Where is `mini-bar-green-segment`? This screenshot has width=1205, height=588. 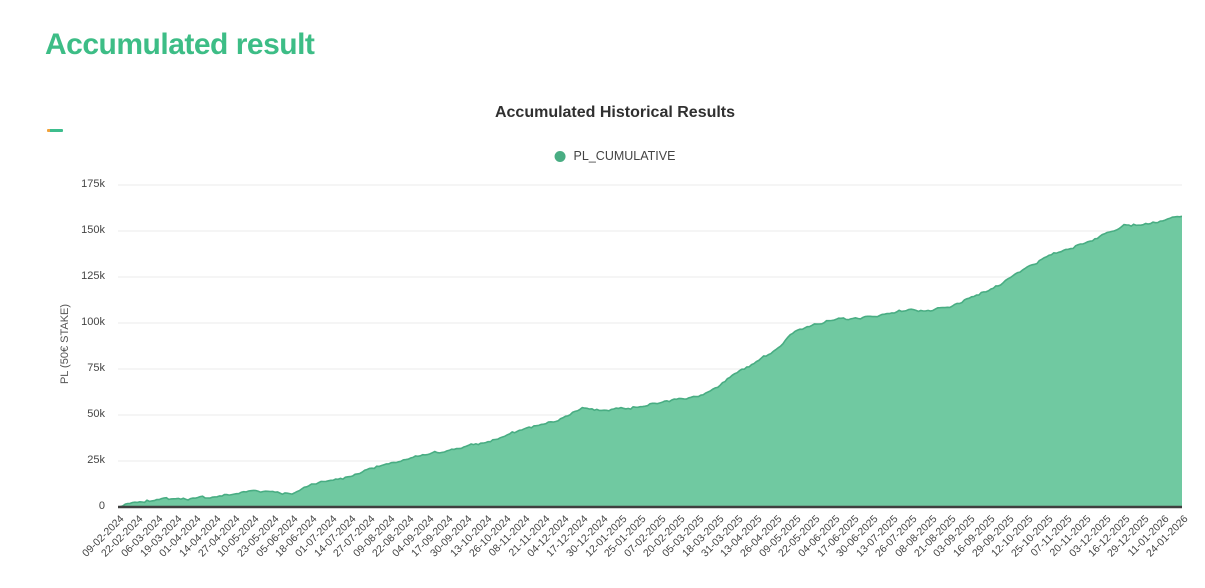
mini-bar-green-segment is located at coordinates (56, 130).